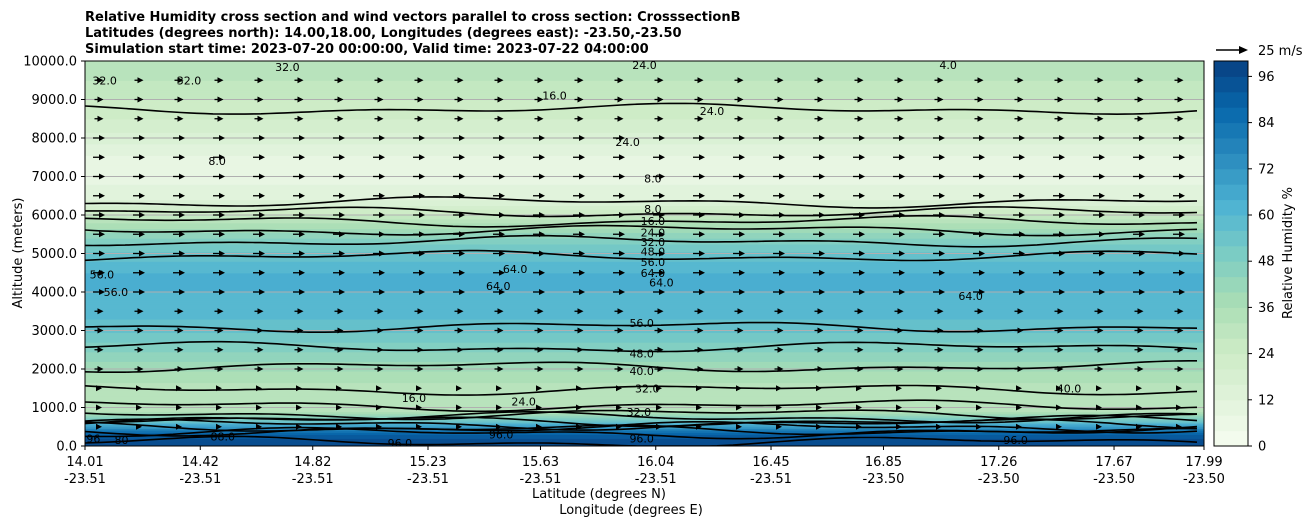  Describe the element at coordinates (223, 436) in the screenshot. I see `contour-label: 88.0` at that location.